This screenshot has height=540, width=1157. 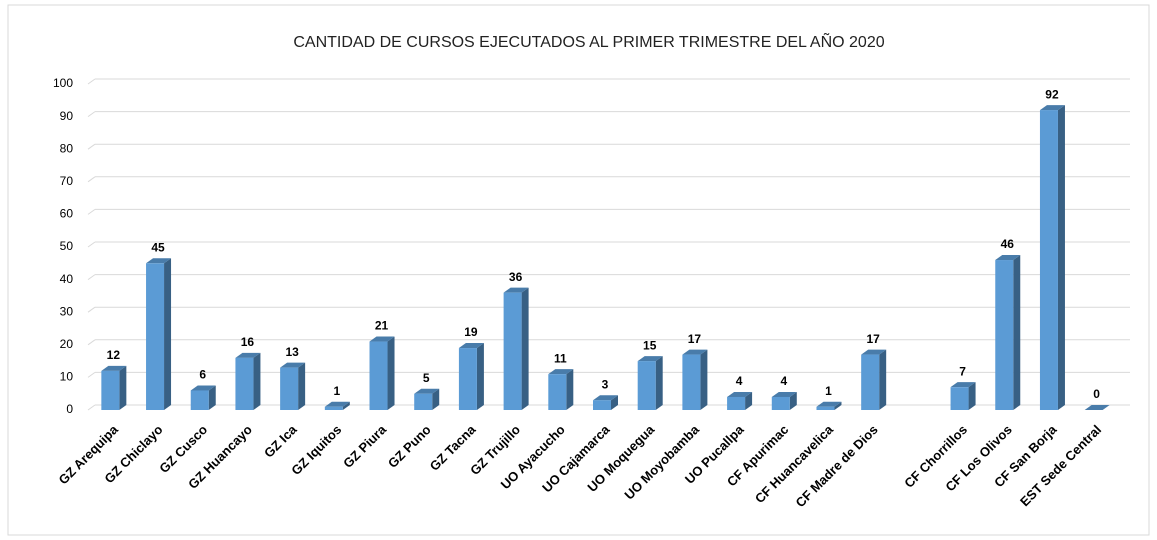 What do you see at coordinates (158, 247) in the screenshot?
I see `value-label: 45` at bounding box center [158, 247].